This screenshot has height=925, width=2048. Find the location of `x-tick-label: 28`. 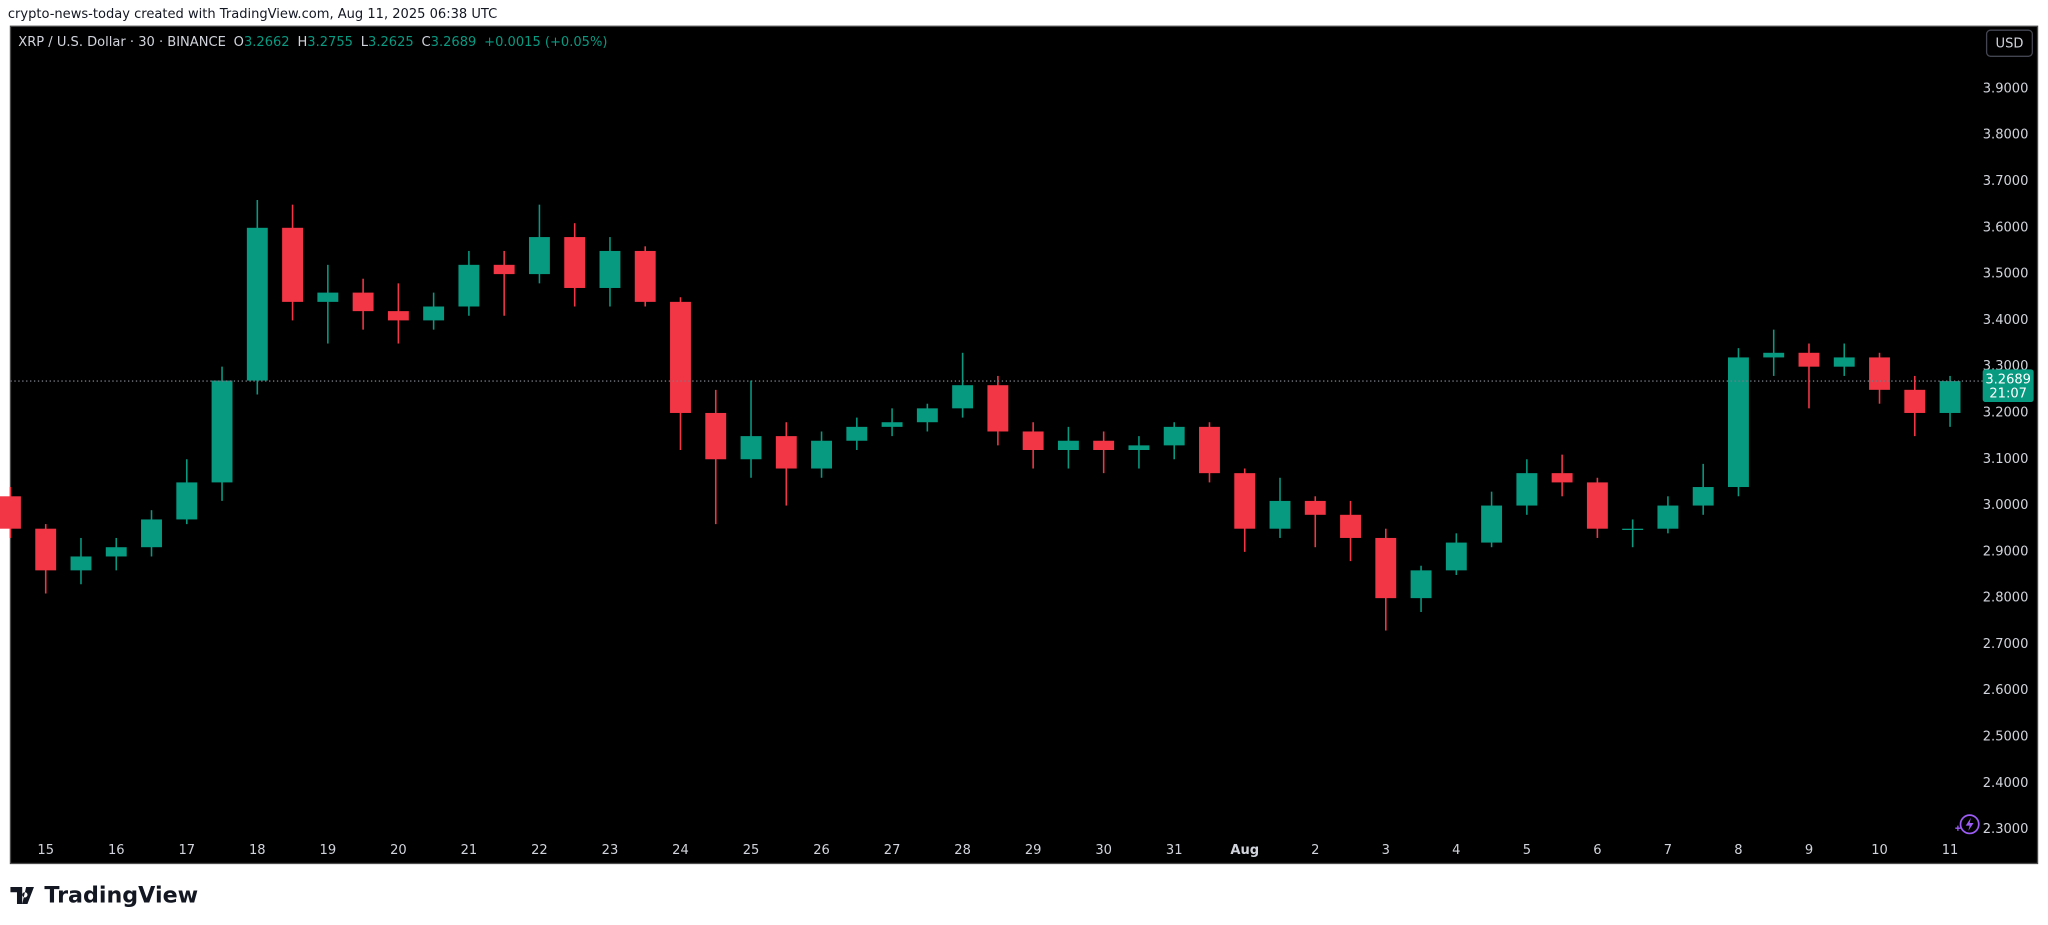

x-tick-label: 28 is located at coordinates (962, 850).